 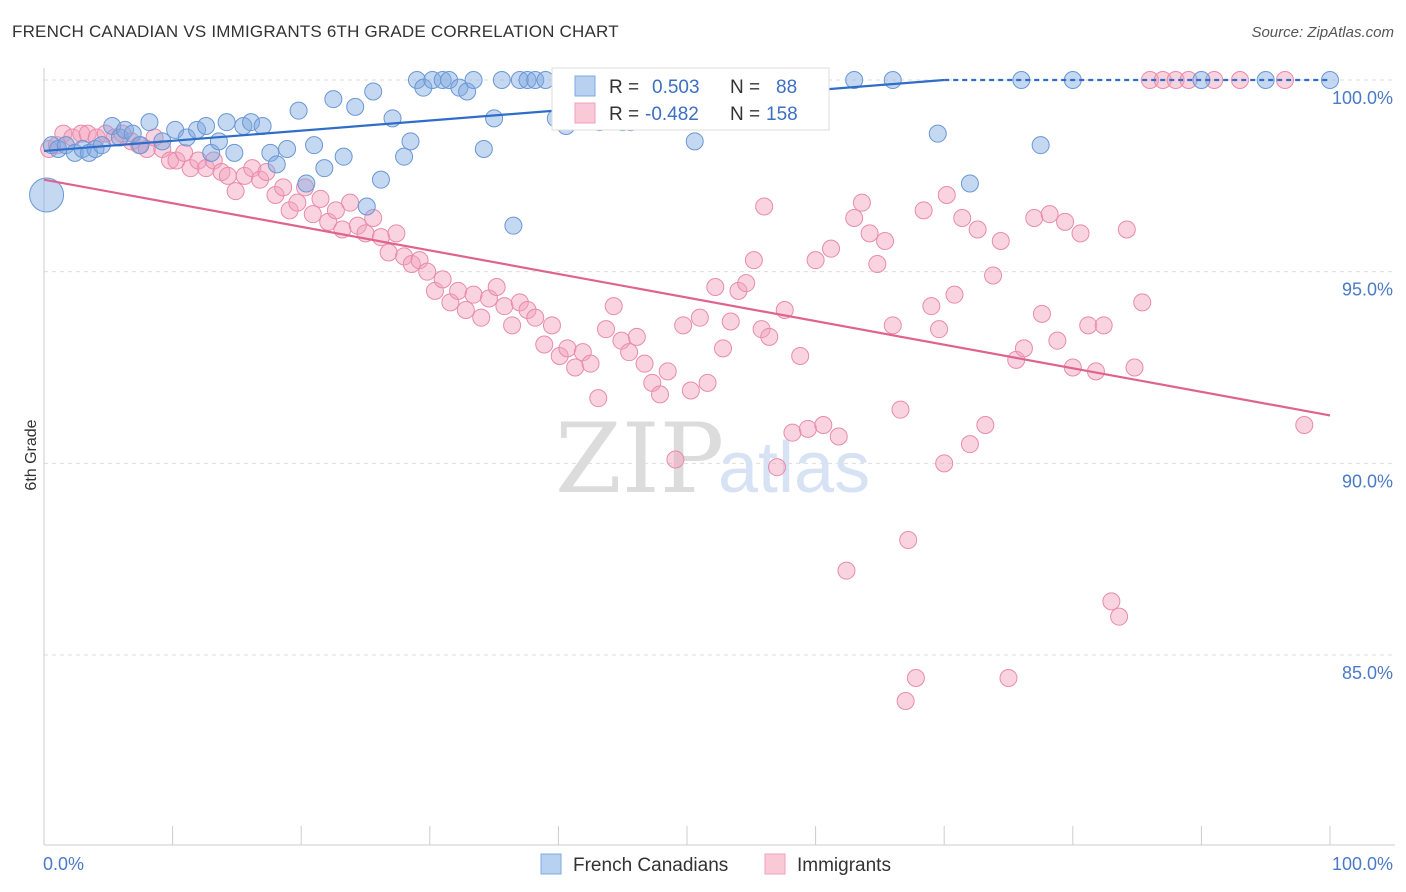 What do you see at coordinates (844, 865) in the screenshot?
I see `bottom-legend-immigrants: Immigrants` at bounding box center [844, 865].